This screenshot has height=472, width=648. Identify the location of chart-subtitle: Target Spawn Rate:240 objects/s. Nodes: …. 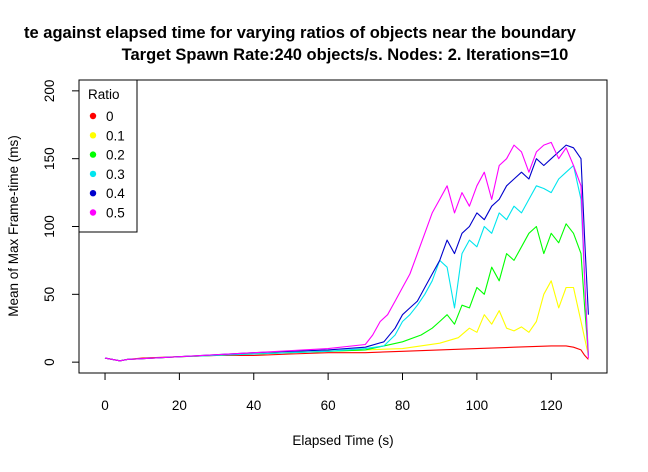
(345, 55).